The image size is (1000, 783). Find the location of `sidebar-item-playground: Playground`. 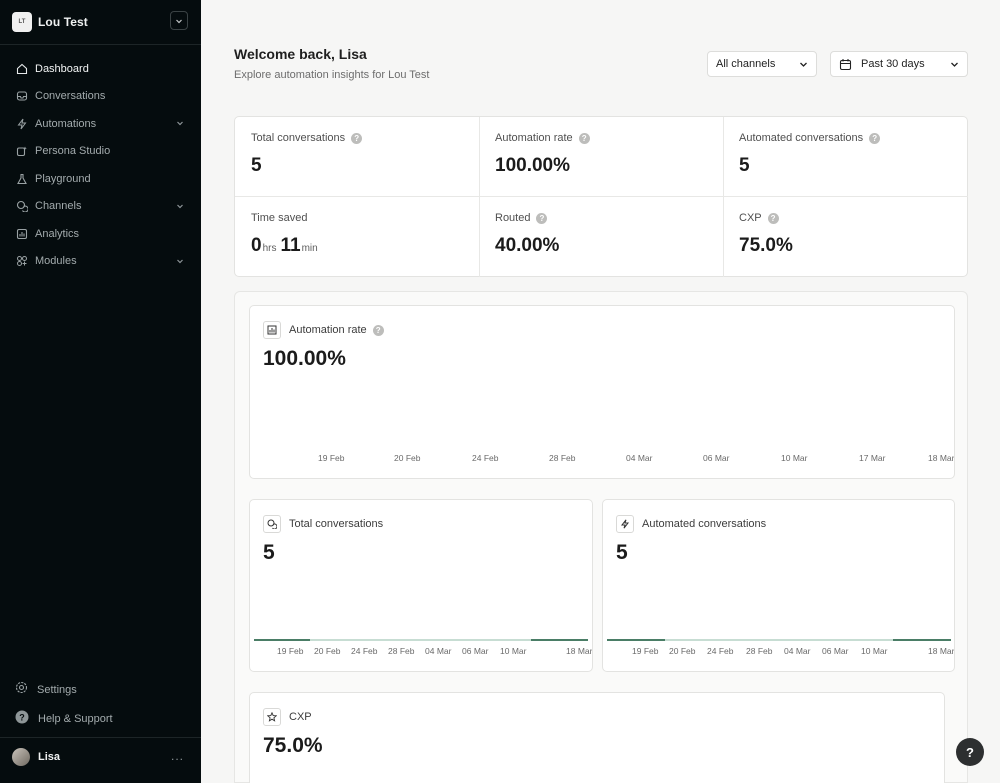

sidebar-item-playground: Playground is located at coordinates (100, 179).